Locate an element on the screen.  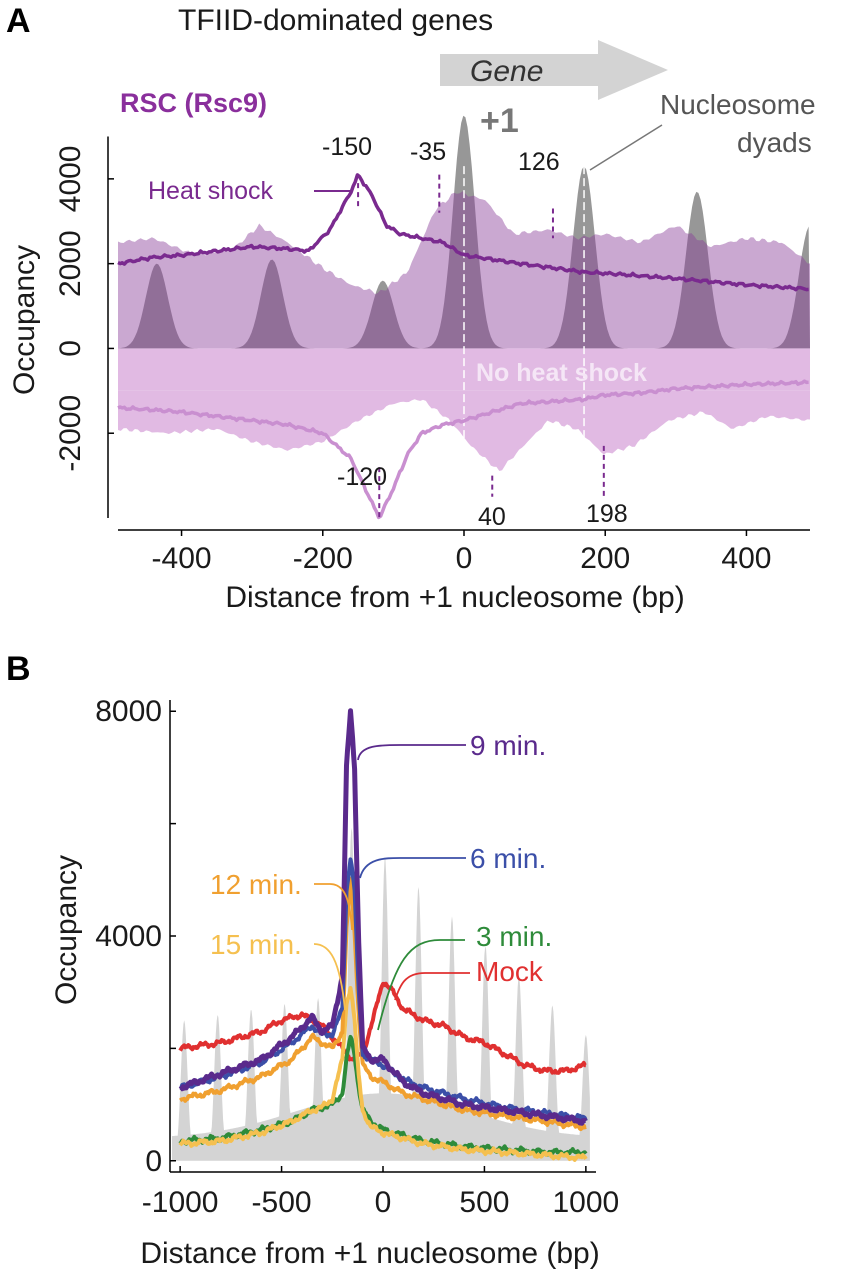
y-tick-label-b-0: 0 is located at coordinates (153, 1161).